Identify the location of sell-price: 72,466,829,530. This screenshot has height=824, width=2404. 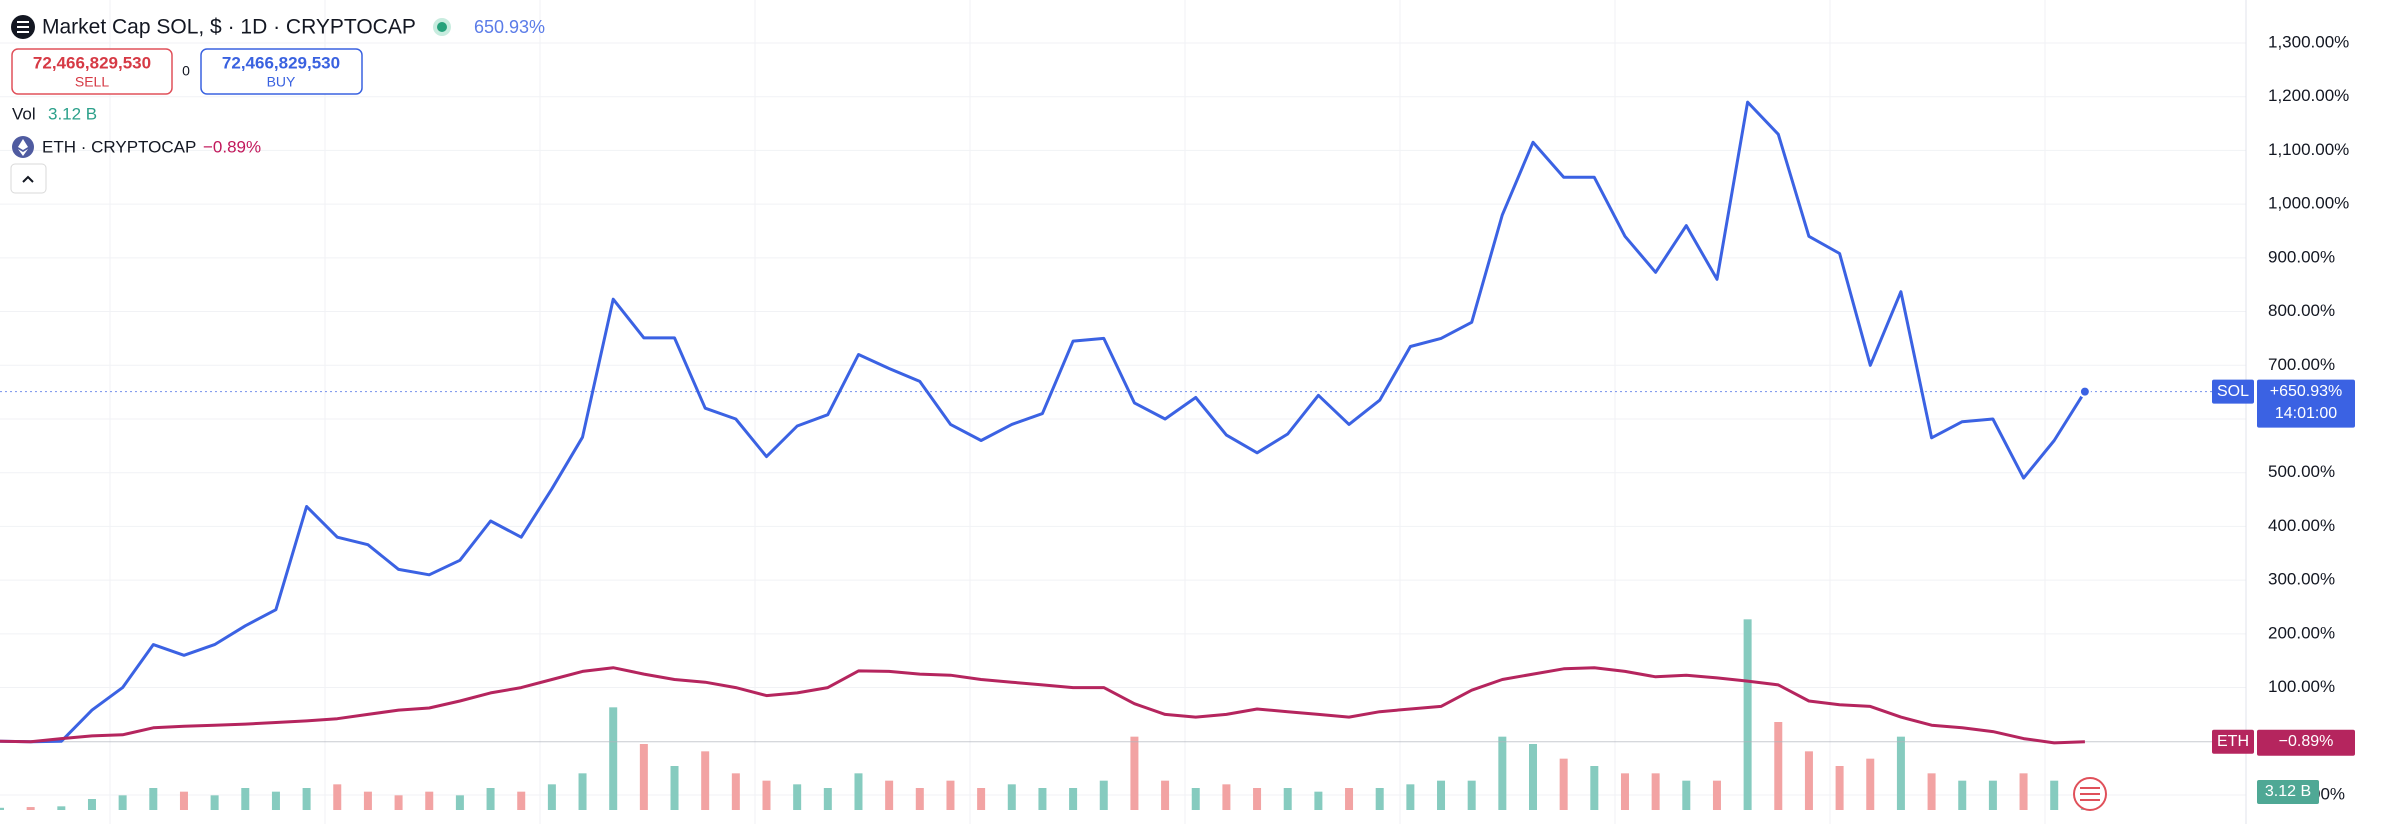
(92, 62).